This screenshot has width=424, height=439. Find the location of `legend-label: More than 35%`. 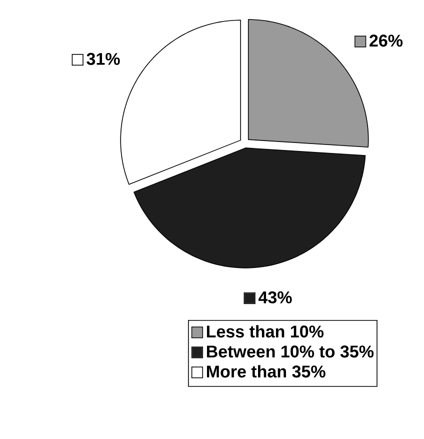

legend-label: More than 35% is located at coordinates (266, 371).